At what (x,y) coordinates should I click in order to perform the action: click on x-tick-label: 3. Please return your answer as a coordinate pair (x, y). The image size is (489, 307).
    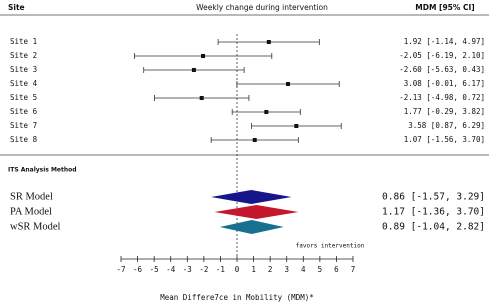
    Looking at the image, I should click on (286, 269).